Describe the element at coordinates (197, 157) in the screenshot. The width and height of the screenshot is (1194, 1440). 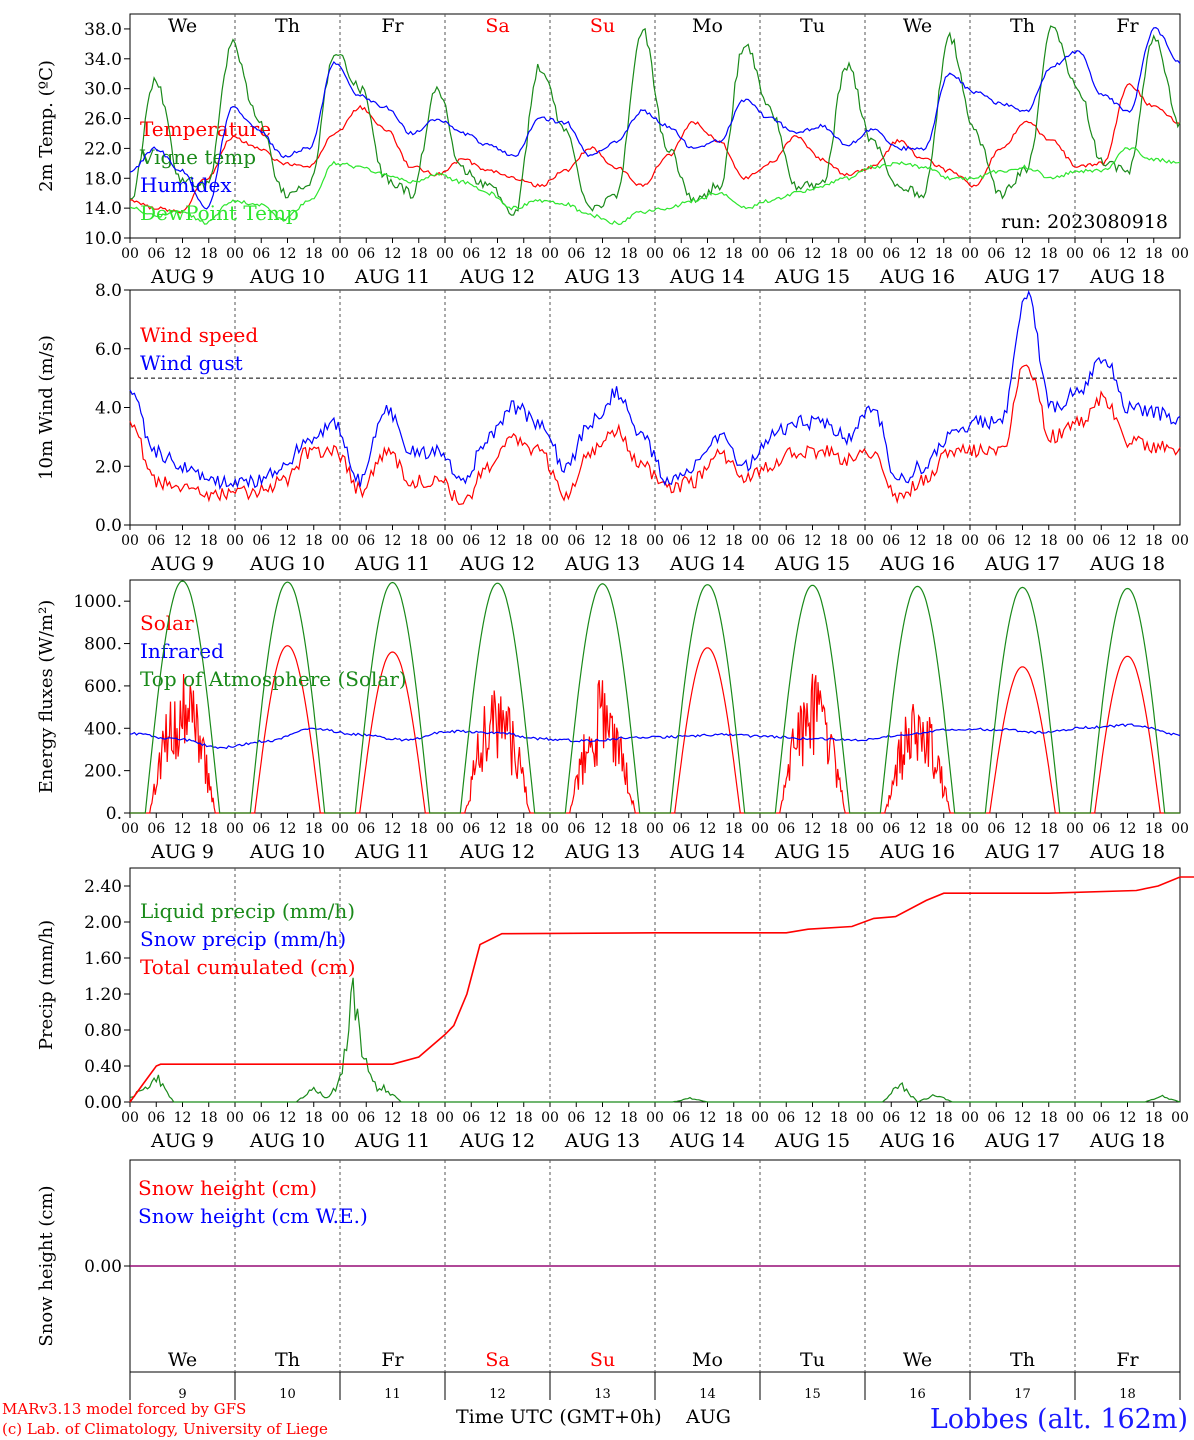
I see `legend-entry: Vigne temp` at that location.